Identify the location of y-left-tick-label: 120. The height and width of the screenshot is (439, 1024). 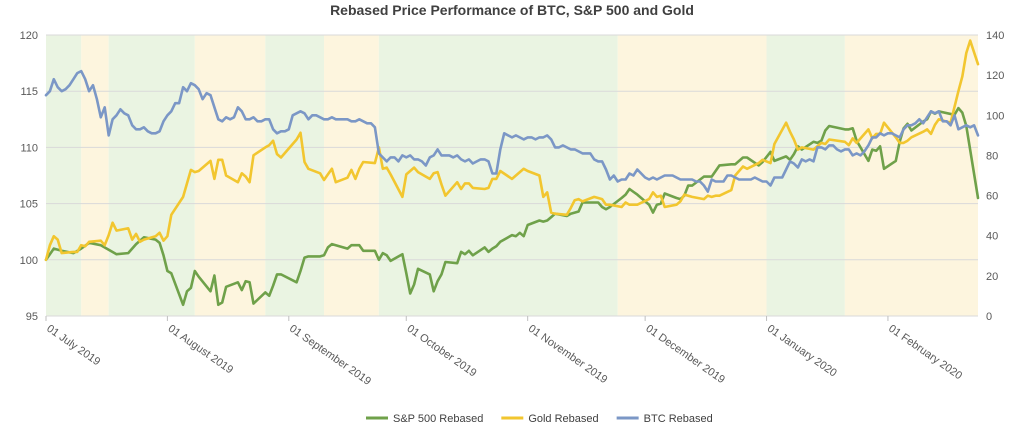
(29, 36).